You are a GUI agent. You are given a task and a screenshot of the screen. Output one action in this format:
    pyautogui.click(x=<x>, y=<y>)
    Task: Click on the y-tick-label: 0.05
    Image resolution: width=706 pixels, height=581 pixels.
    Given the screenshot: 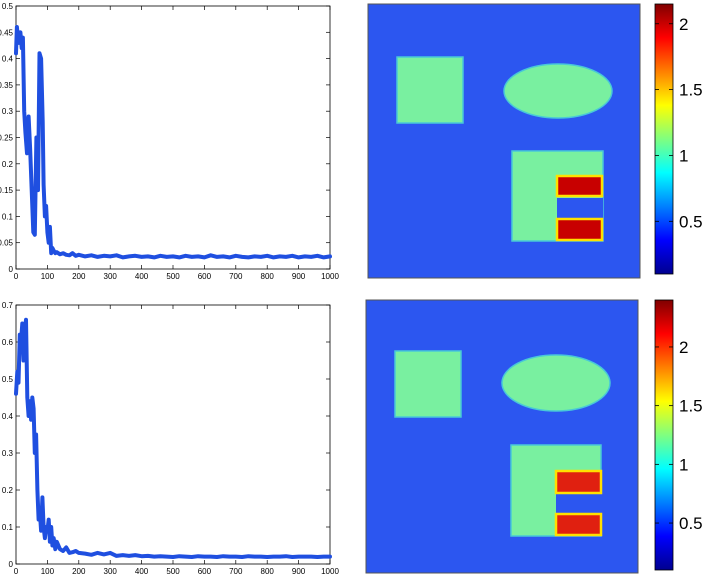 What is the action you would take?
    pyautogui.click(x=7, y=243)
    